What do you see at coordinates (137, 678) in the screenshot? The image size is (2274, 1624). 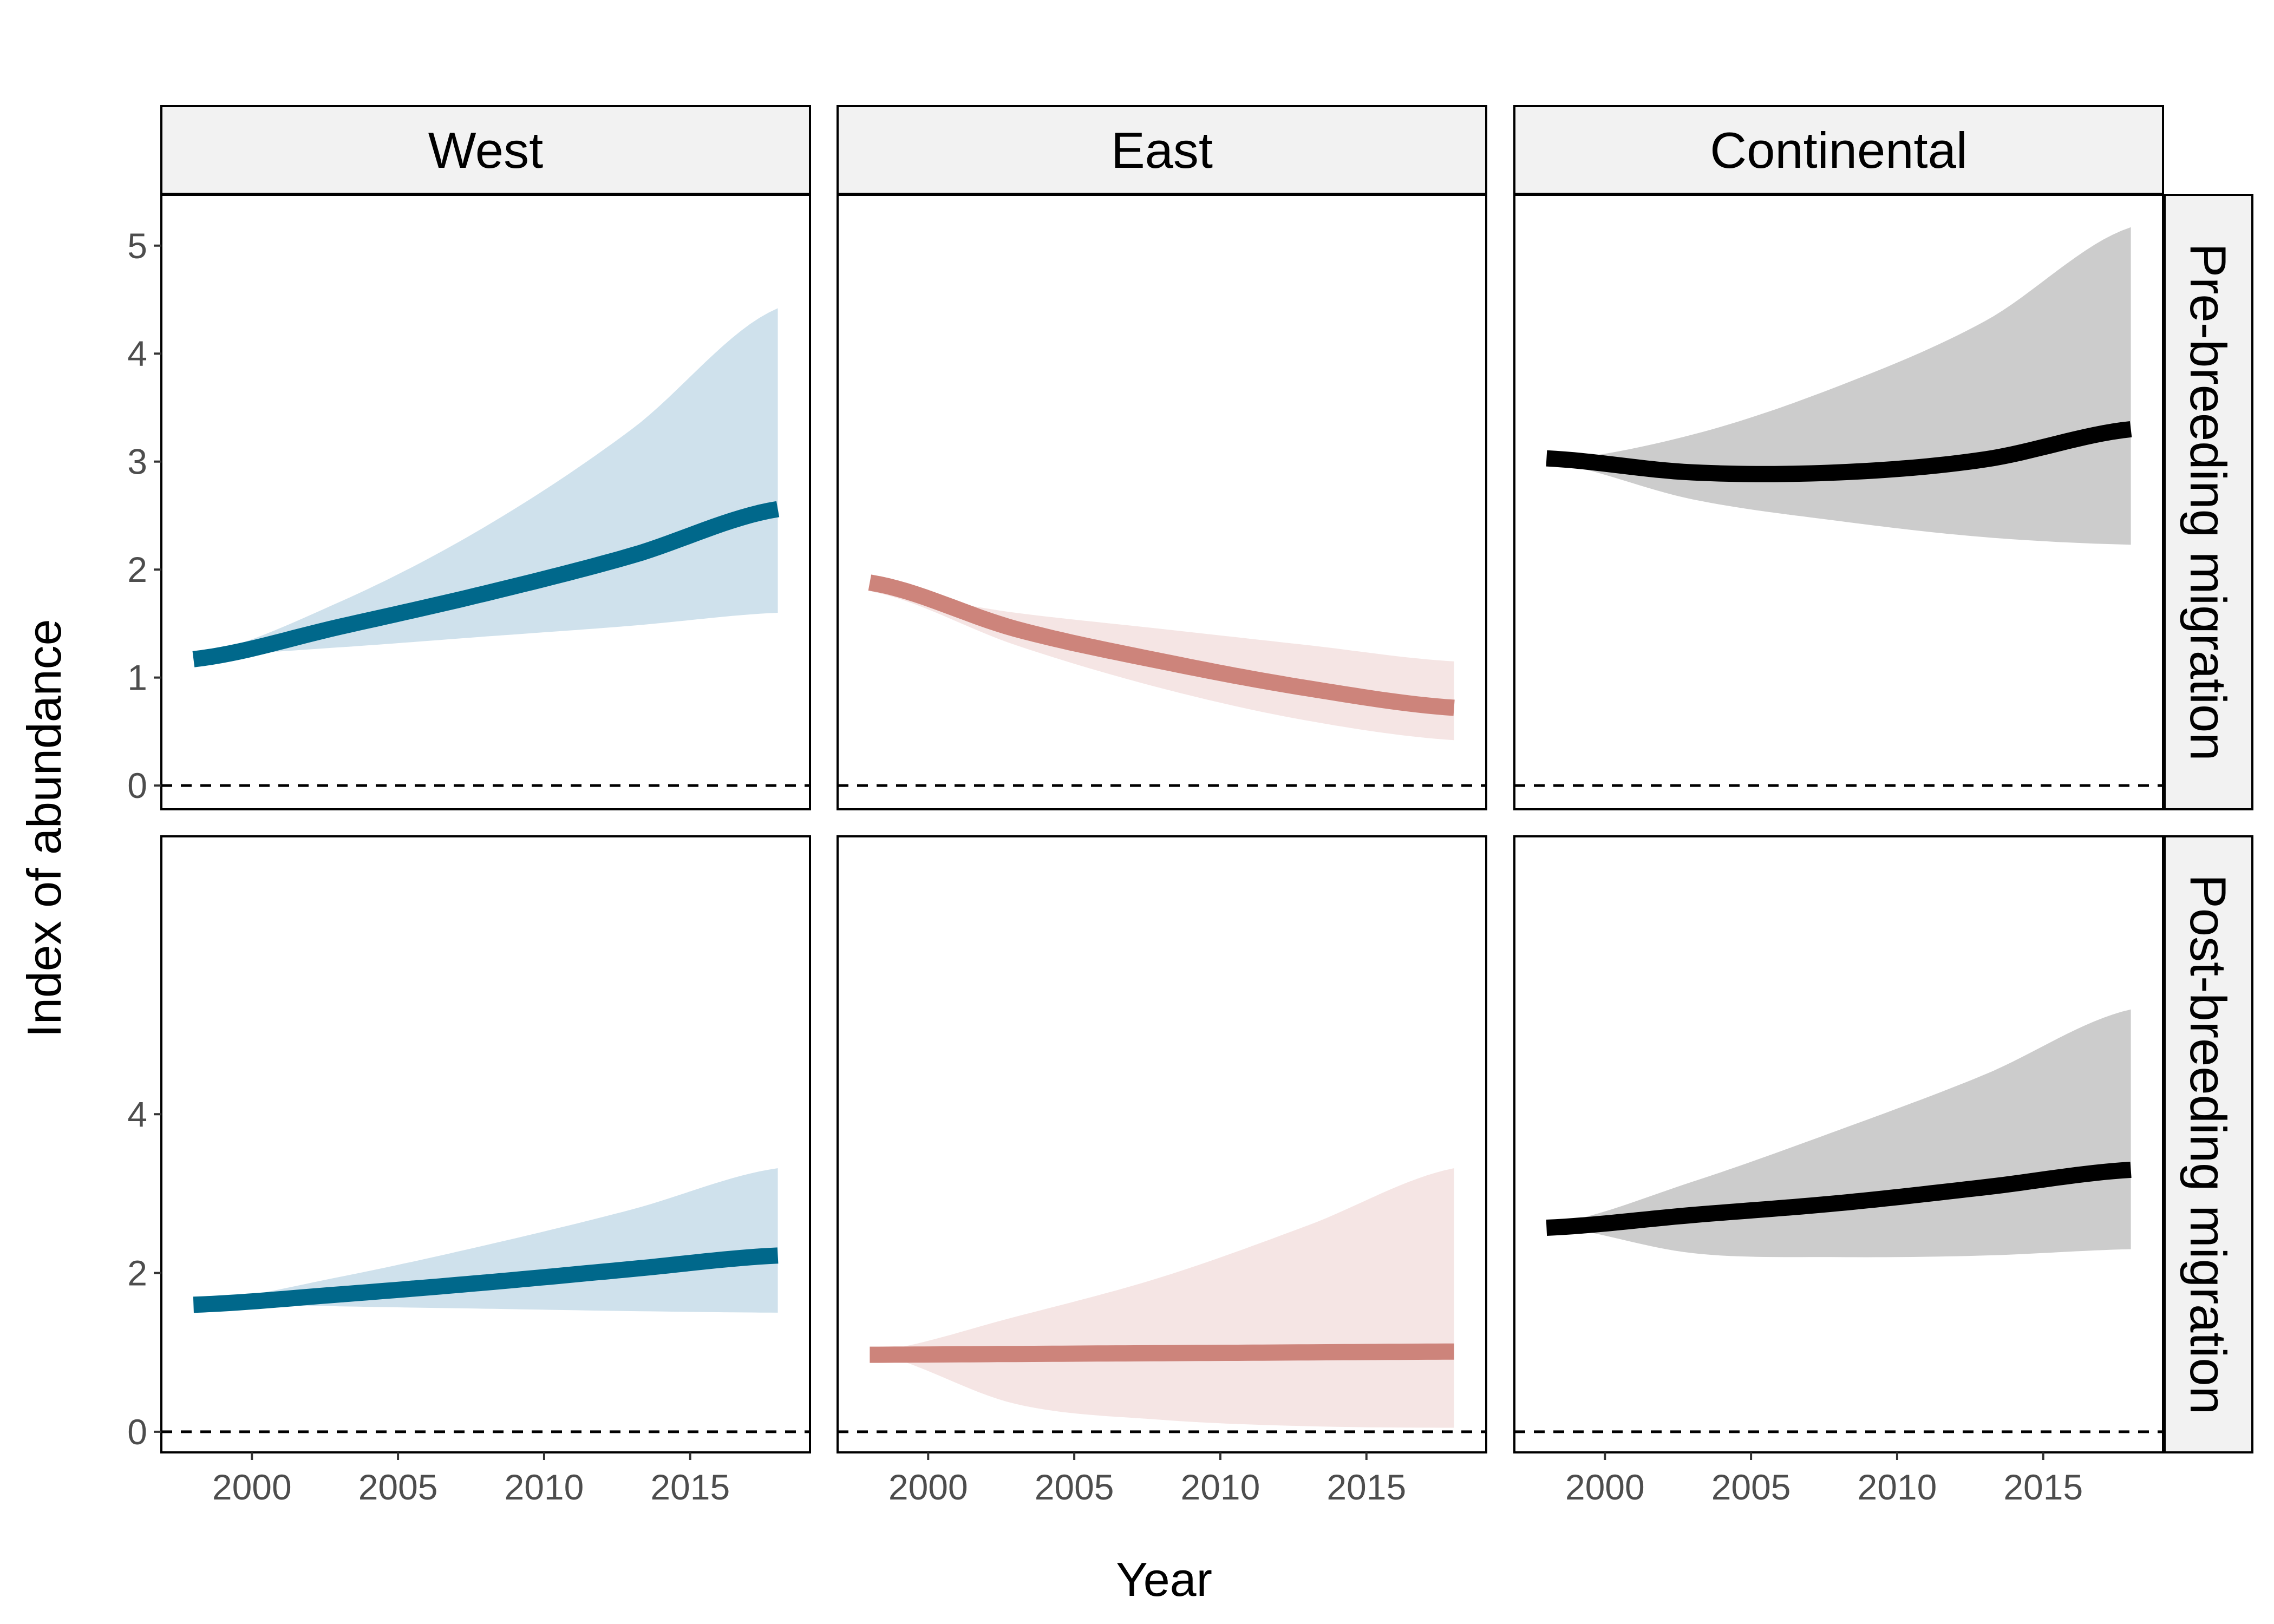 I see `y-tick-label: 1` at bounding box center [137, 678].